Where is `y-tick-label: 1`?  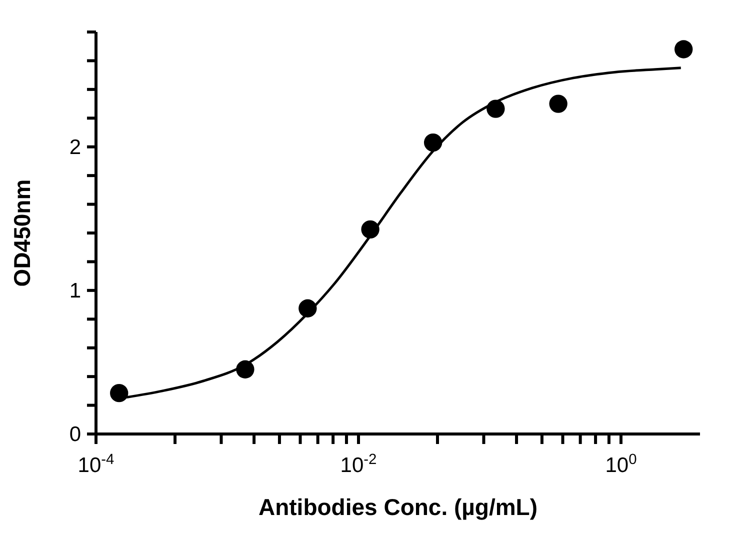
y-tick-label: 1 is located at coordinates (75, 290).